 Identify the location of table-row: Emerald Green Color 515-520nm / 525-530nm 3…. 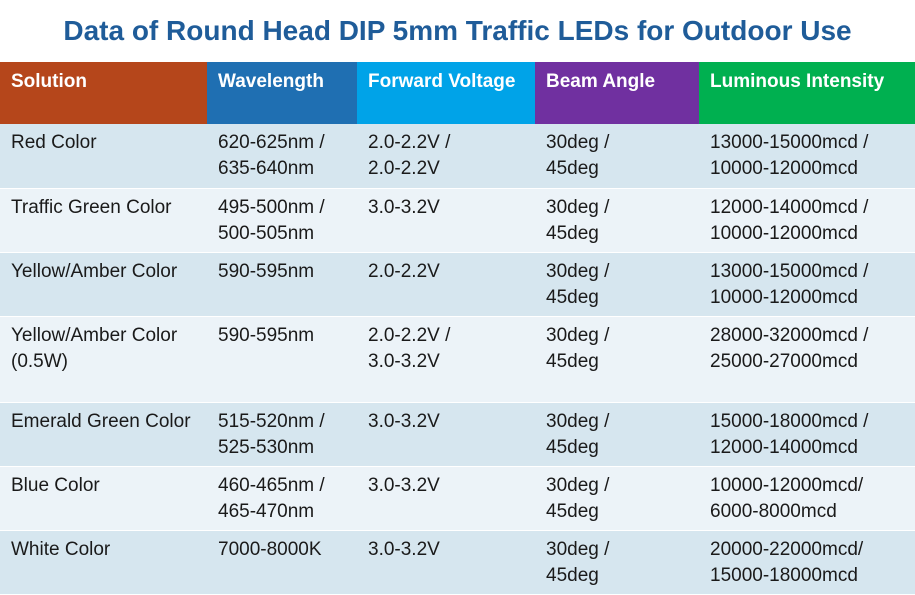
(457, 434).